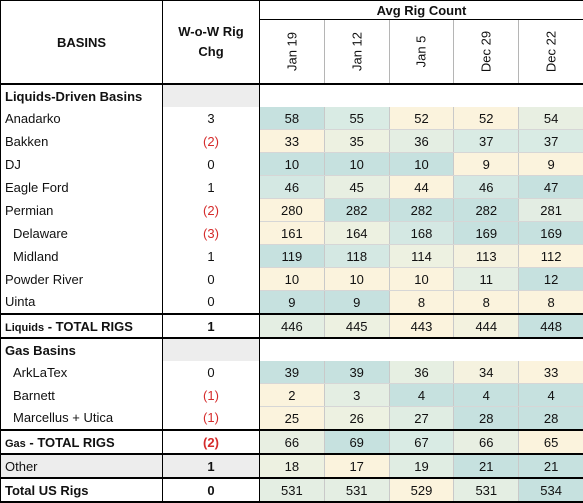 The width and height of the screenshot is (583, 503). What do you see at coordinates (82, 118) in the screenshot?
I see `basin-name: Anadarko` at bounding box center [82, 118].